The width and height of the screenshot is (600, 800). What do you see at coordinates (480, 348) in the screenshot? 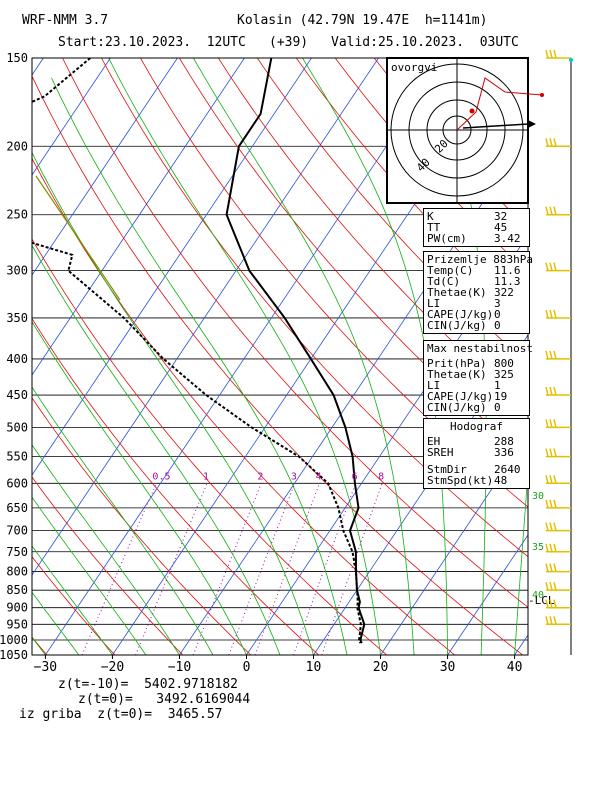
I see `max-unstable-title: Max nestabilnost` at bounding box center [480, 348].